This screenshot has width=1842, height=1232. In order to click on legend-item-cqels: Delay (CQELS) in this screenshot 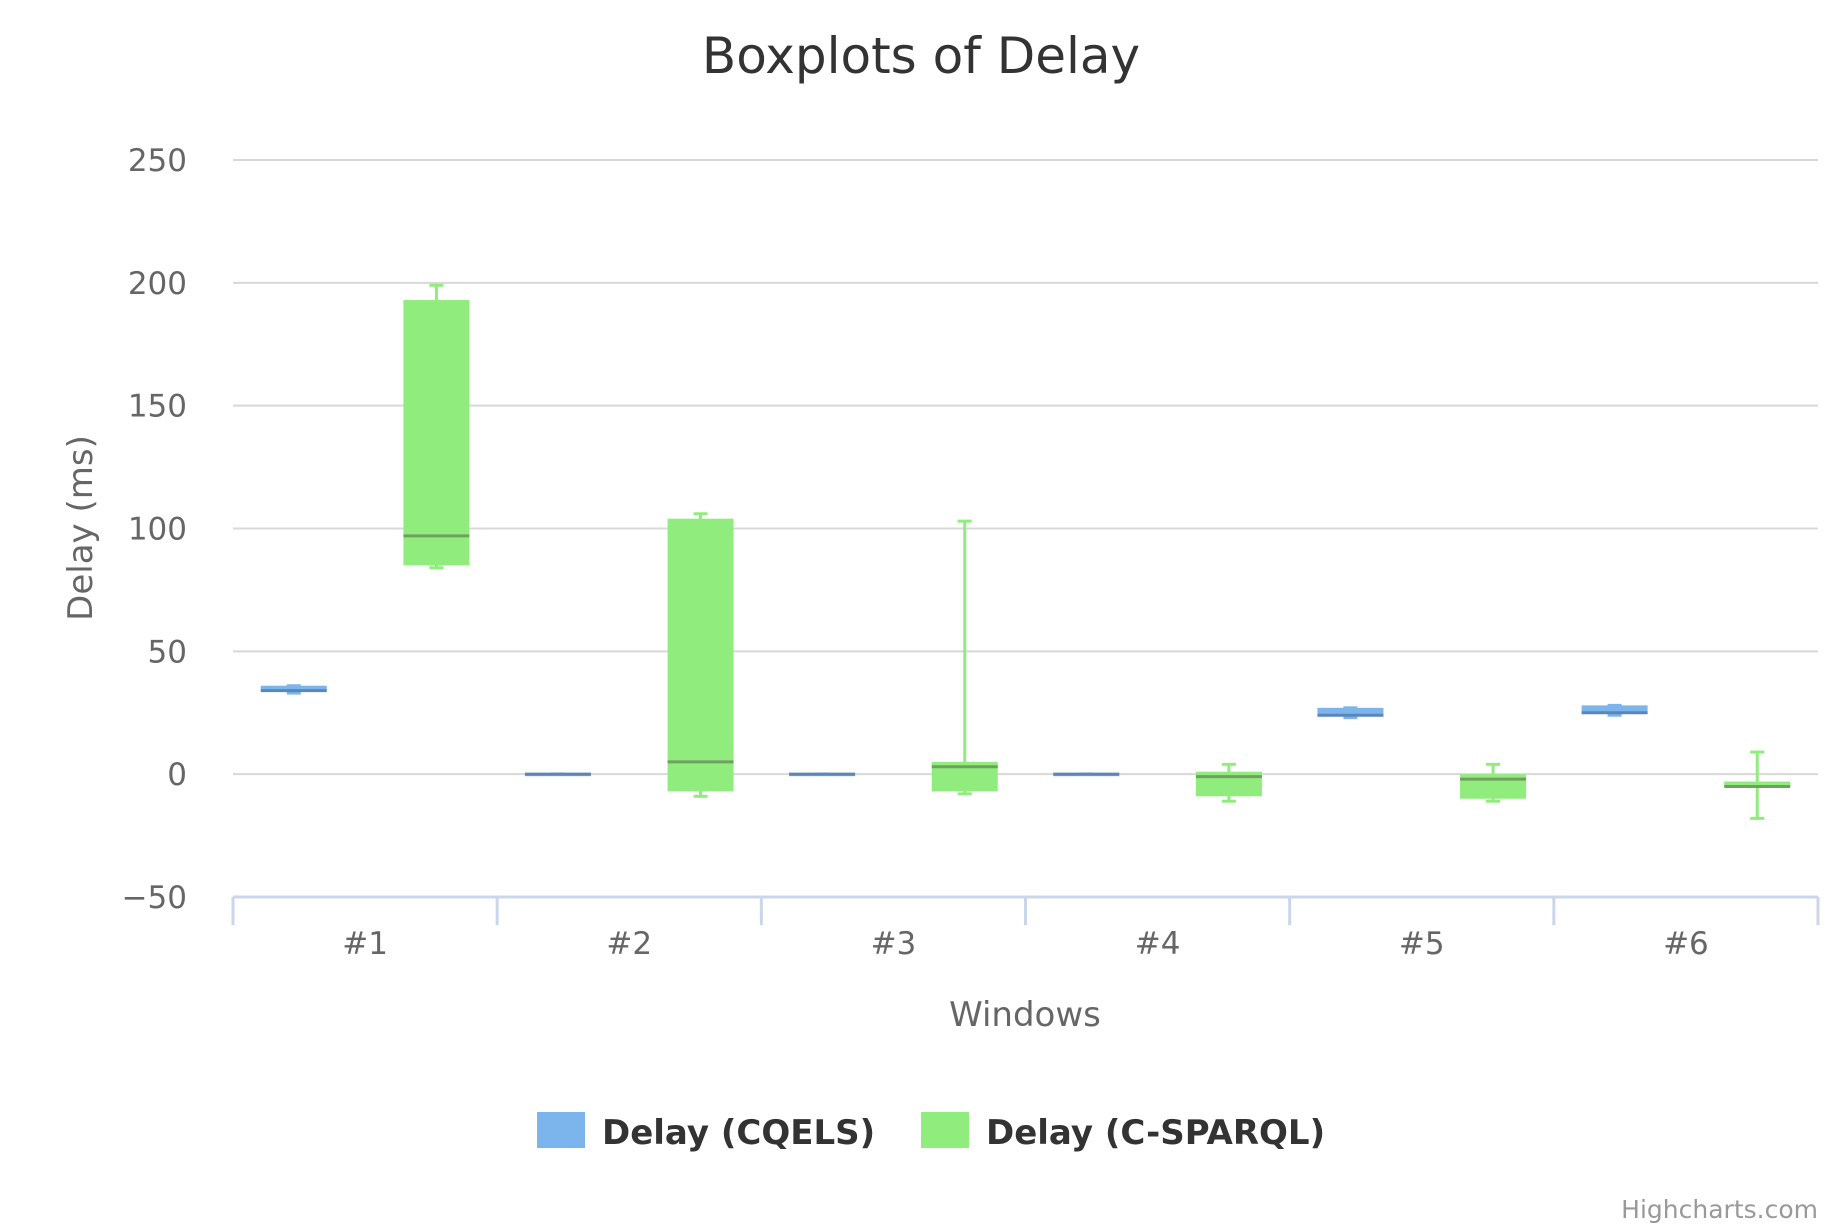, I will do `click(706, 1132)`.